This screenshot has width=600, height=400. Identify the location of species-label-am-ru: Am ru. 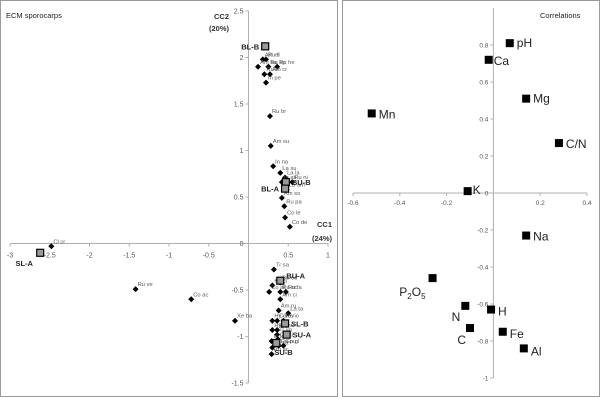
(288, 306).